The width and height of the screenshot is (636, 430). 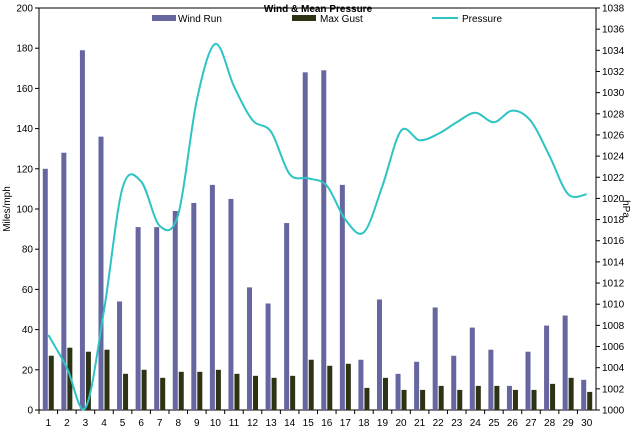 What do you see at coordinates (7, 209) in the screenshot?
I see `y-axis-label-left: Miles/mph` at bounding box center [7, 209].